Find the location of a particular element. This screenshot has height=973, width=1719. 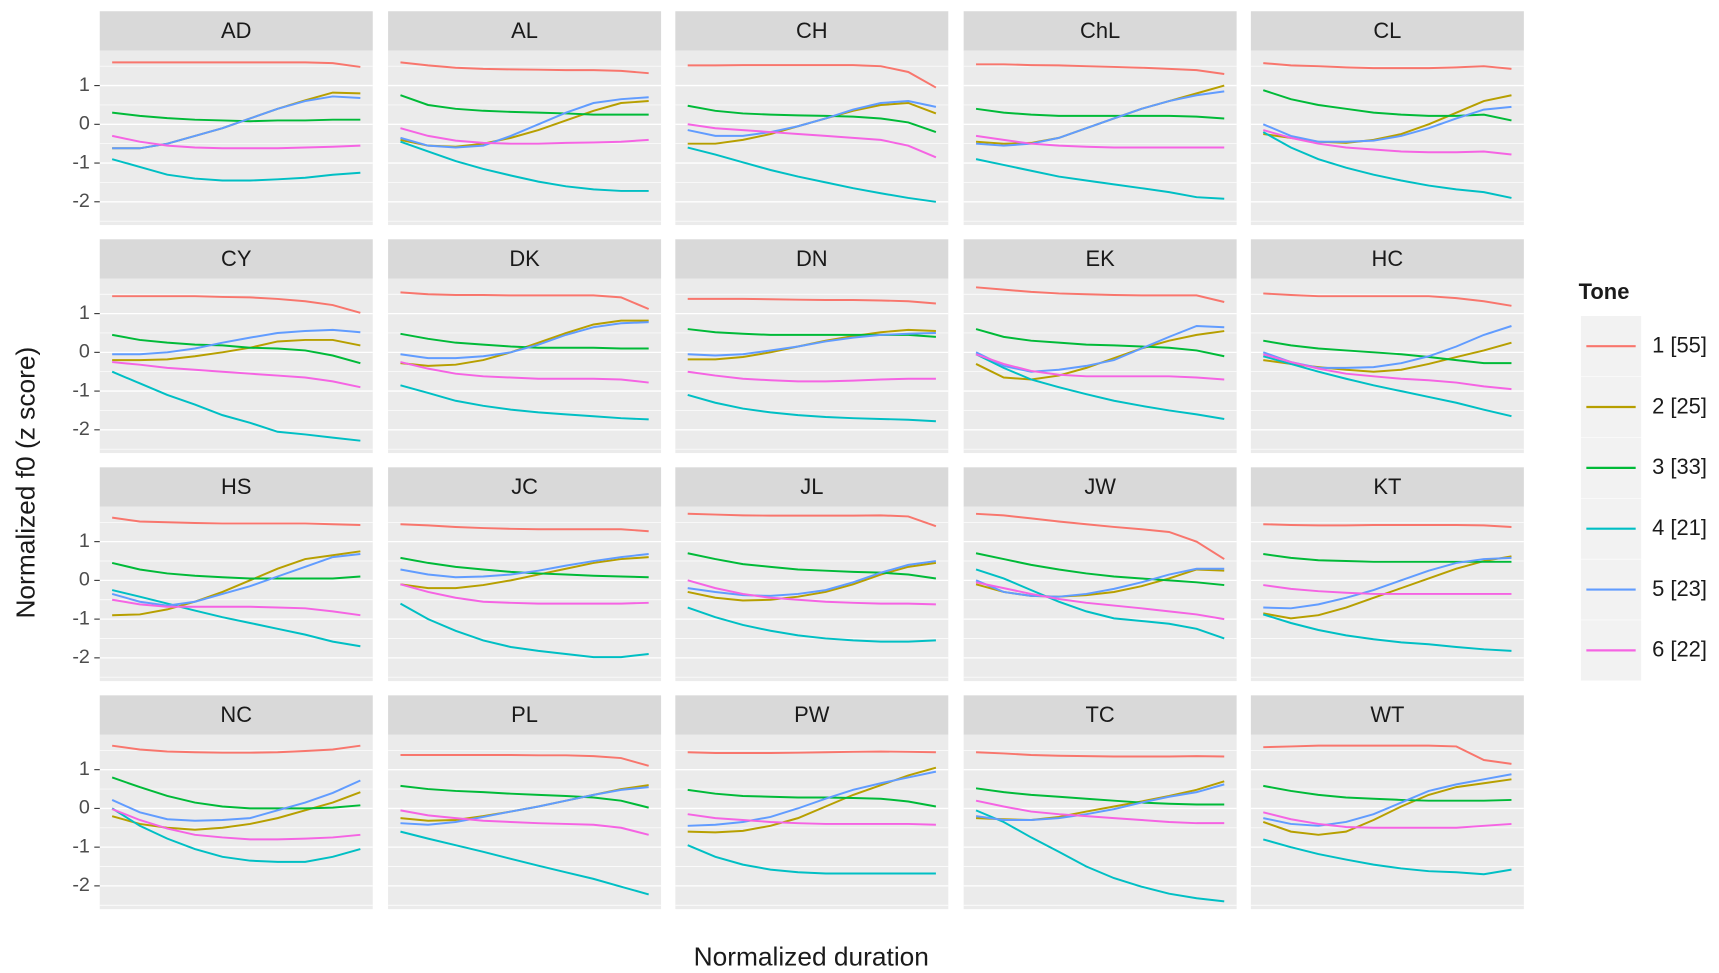

x-axis-label: Normalized duration is located at coordinates (811, 956).